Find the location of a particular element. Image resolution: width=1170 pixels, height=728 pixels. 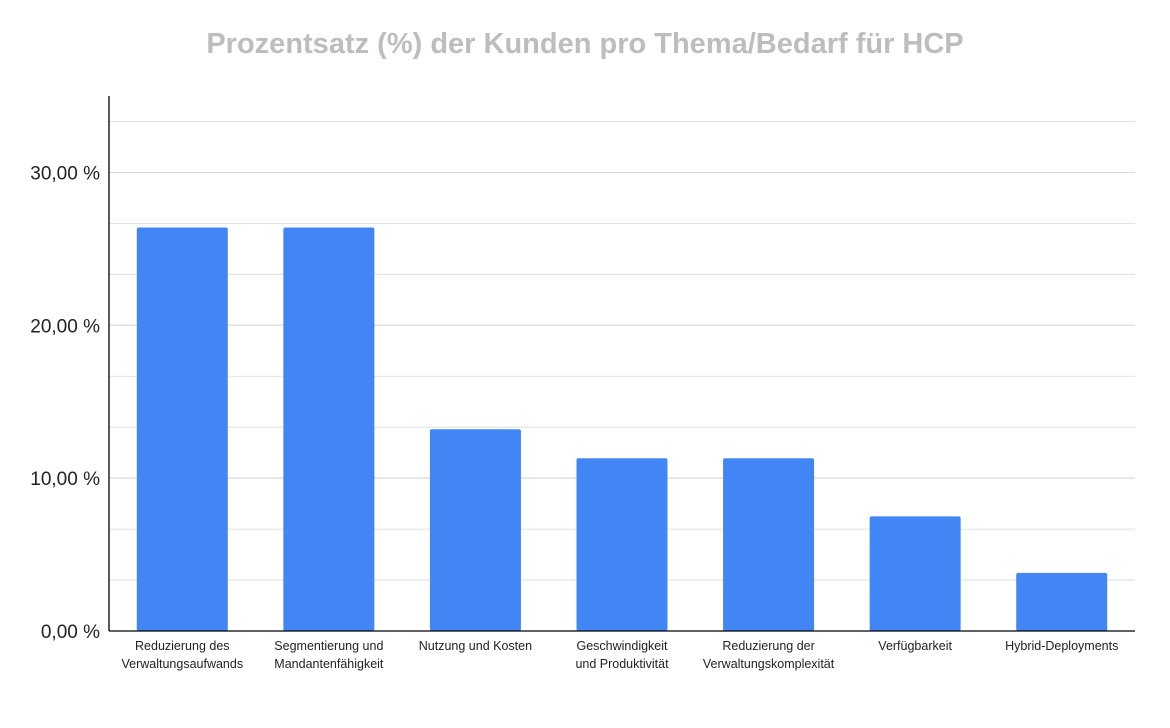

x-tick-label-line: Verfügbarkeit is located at coordinates (915, 646).